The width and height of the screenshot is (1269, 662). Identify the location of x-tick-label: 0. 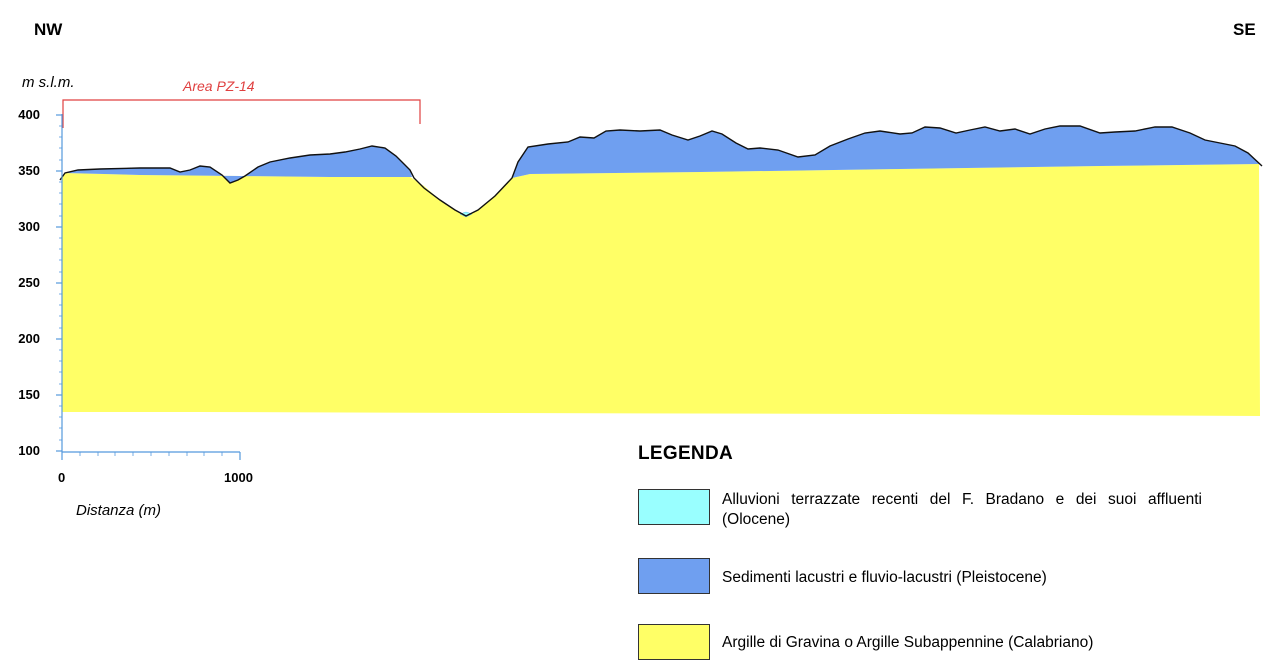
(62, 477).